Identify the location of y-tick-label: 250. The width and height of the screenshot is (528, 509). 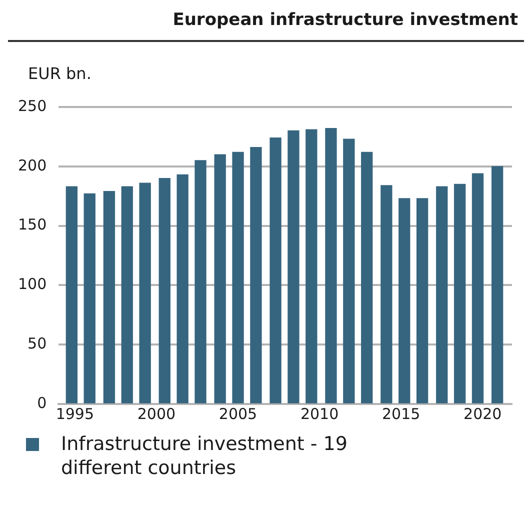
(32, 105).